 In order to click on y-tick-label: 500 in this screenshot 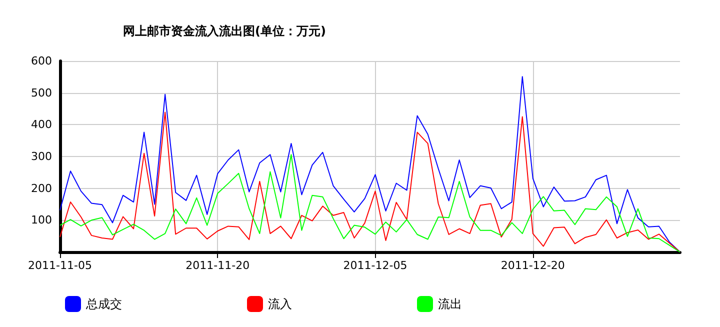, I will do `click(41, 93)`.